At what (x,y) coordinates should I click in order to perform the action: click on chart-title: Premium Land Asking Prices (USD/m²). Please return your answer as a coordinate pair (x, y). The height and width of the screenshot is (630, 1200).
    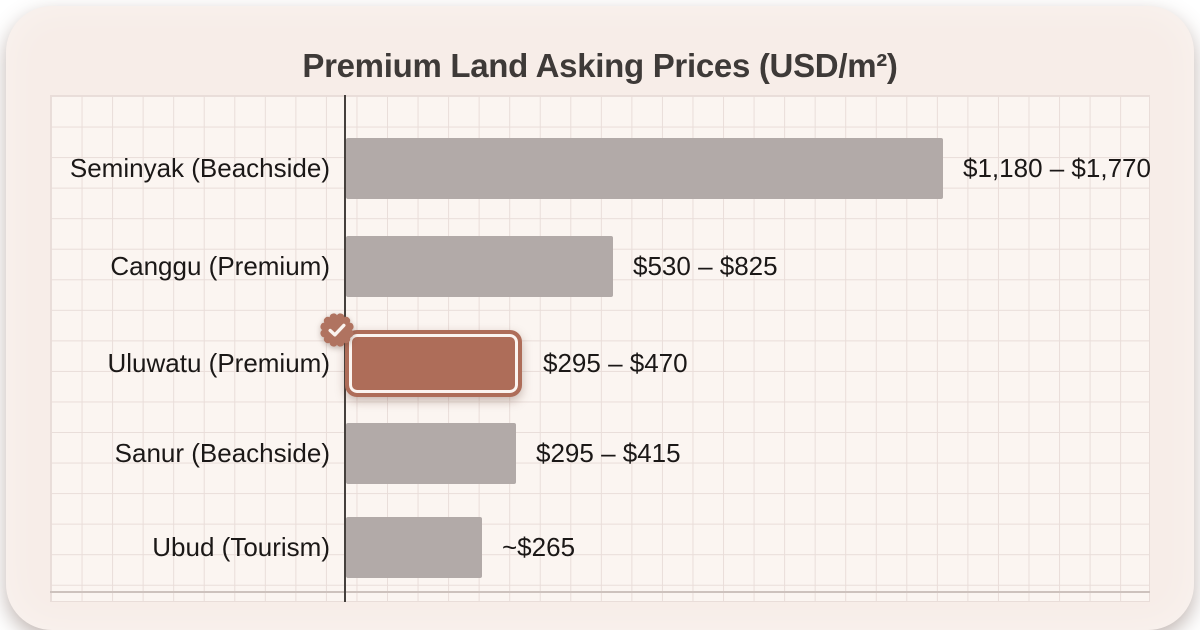
    Looking at the image, I should click on (600, 66).